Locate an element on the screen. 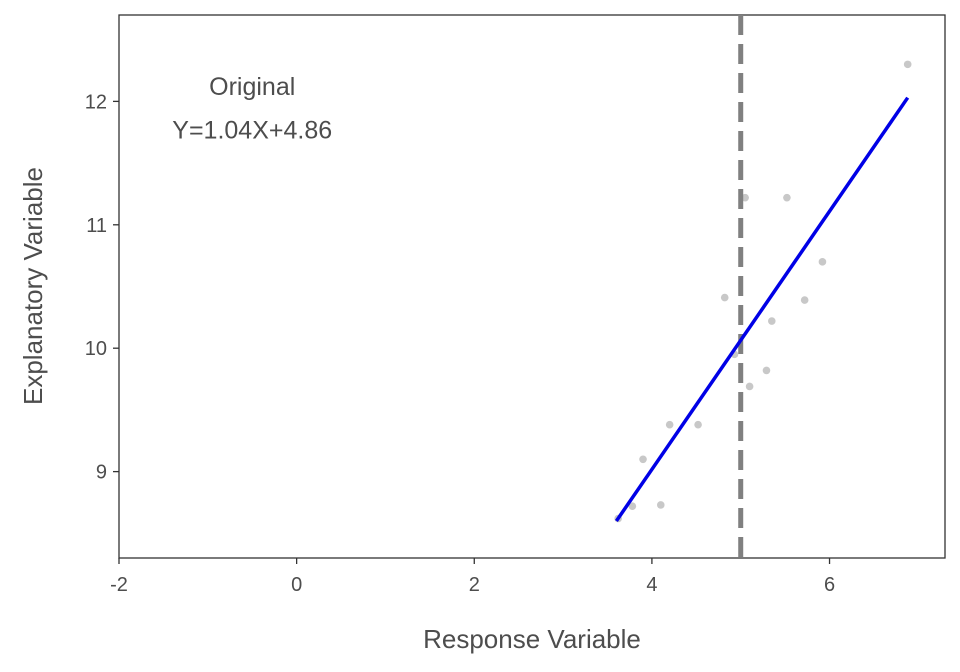 The width and height of the screenshot is (960, 672). y-axis-title: Explanatory Variable is located at coordinates (33, 286).